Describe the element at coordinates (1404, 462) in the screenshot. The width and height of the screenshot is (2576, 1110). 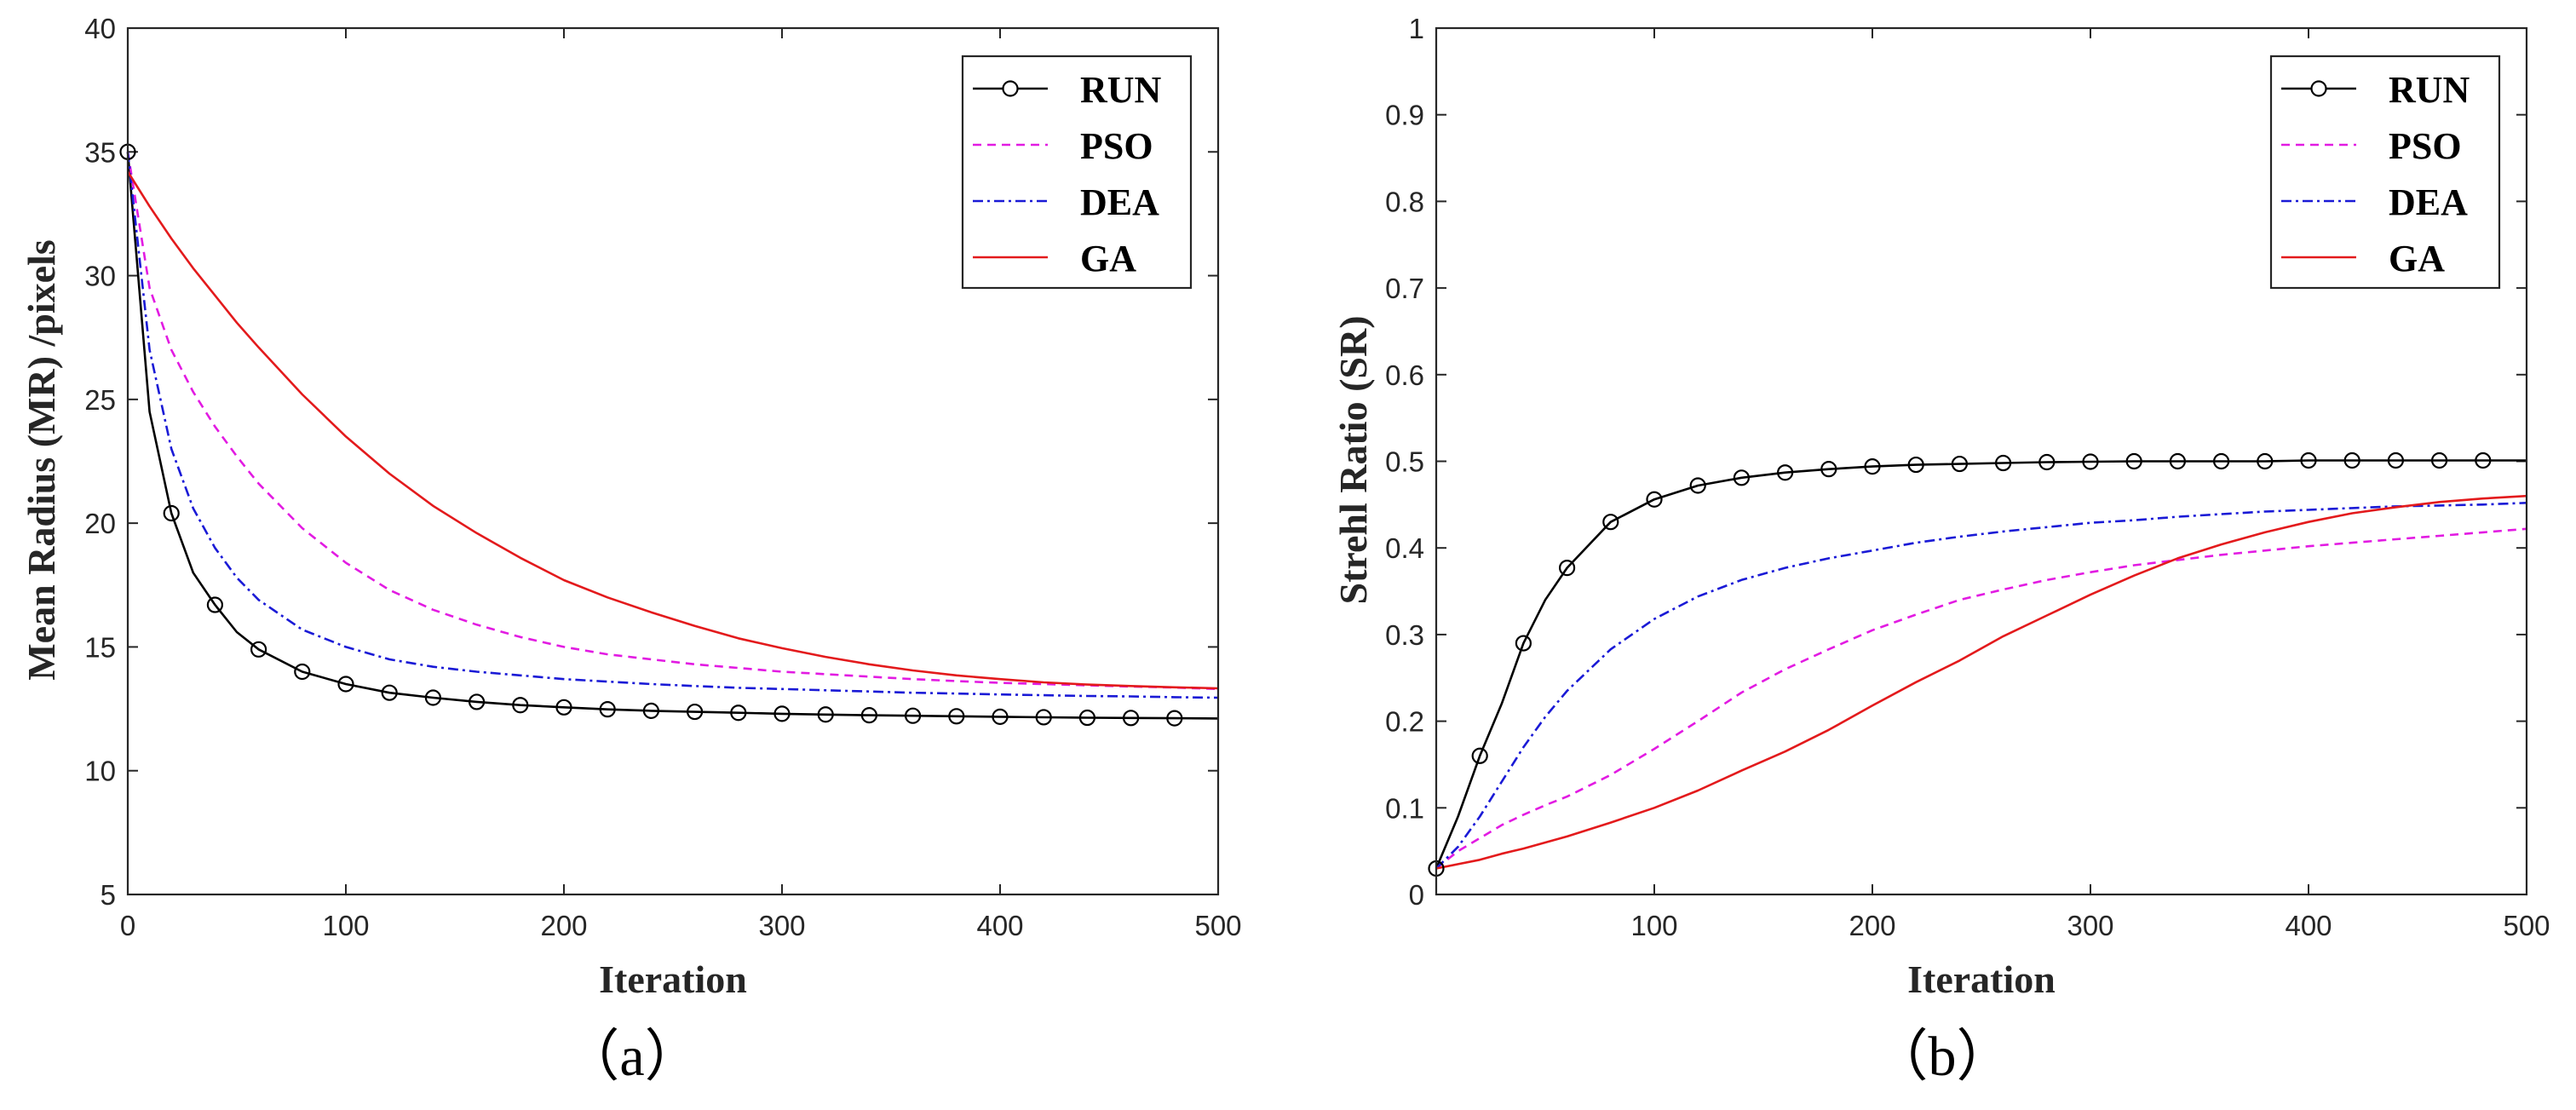
I see `y-tick-label: 0.5` at that location.